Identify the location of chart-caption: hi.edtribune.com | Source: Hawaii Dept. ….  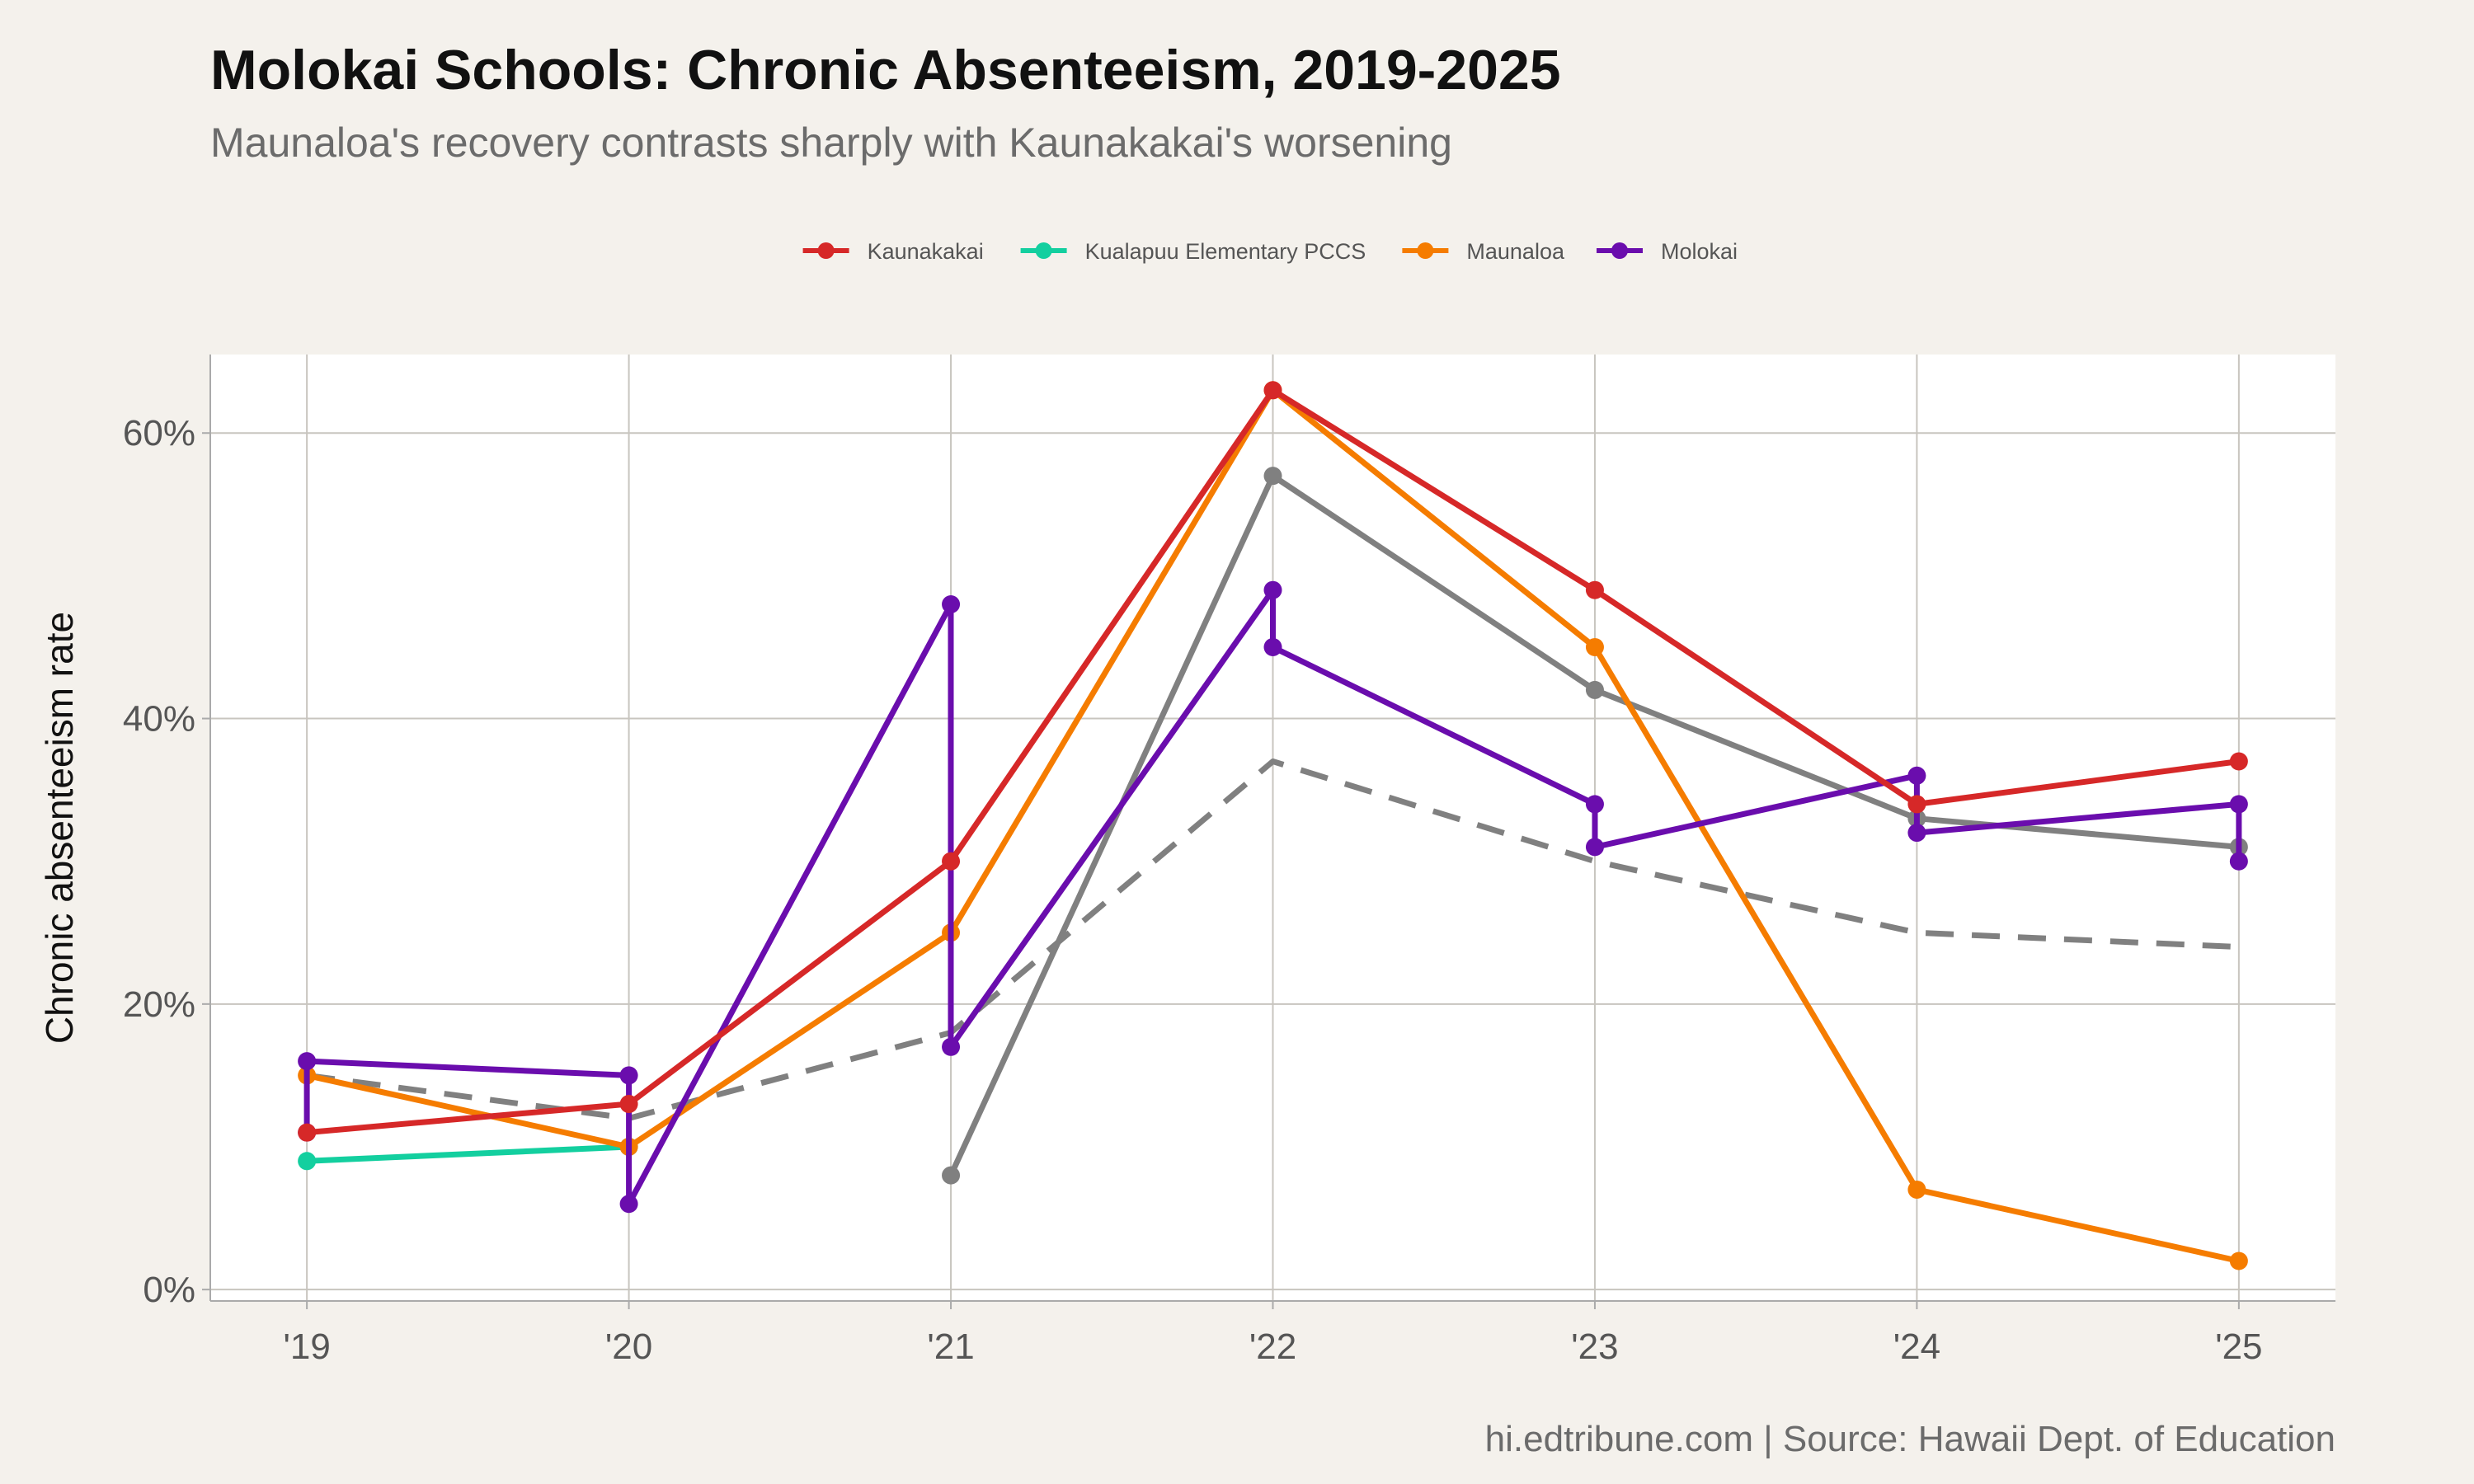
(1910, 1439).